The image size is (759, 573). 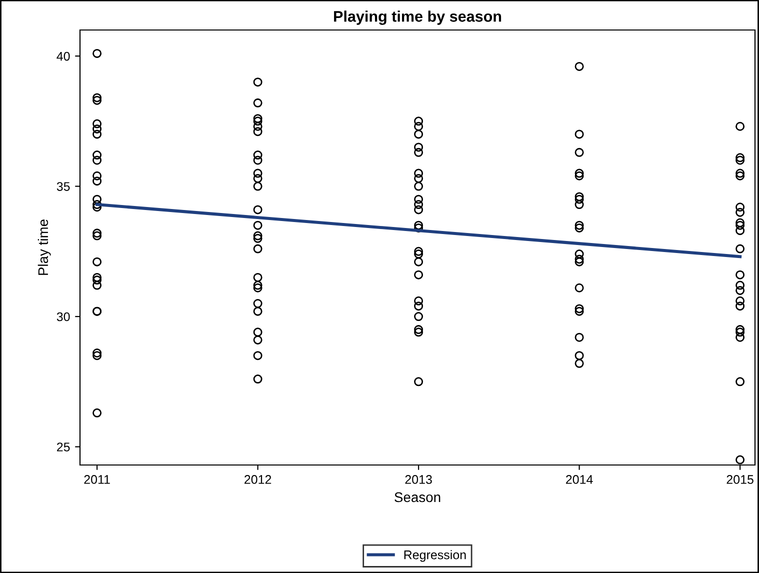 What do you see at coordinates (63, 56) in the screenshot?
I see `y-tick-label: 40` at bounding box center [63, 56].